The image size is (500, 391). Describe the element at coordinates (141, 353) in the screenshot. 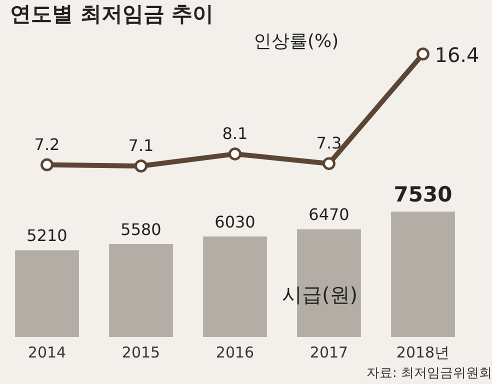

I see `x-tick-label: 2015` at that location.